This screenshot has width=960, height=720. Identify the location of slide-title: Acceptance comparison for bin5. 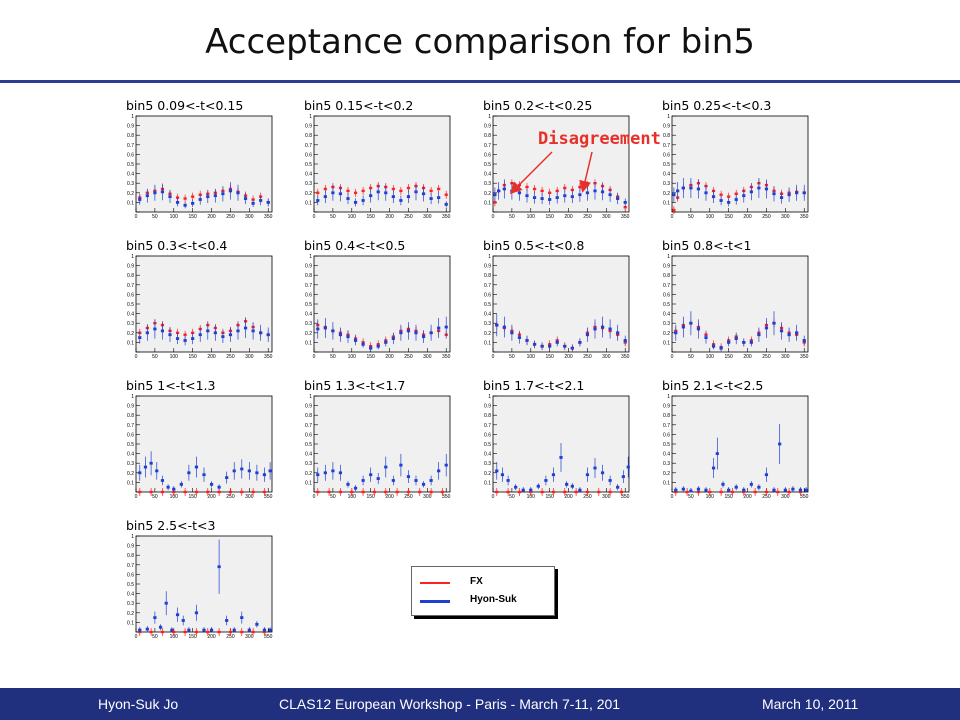
(480, 42).